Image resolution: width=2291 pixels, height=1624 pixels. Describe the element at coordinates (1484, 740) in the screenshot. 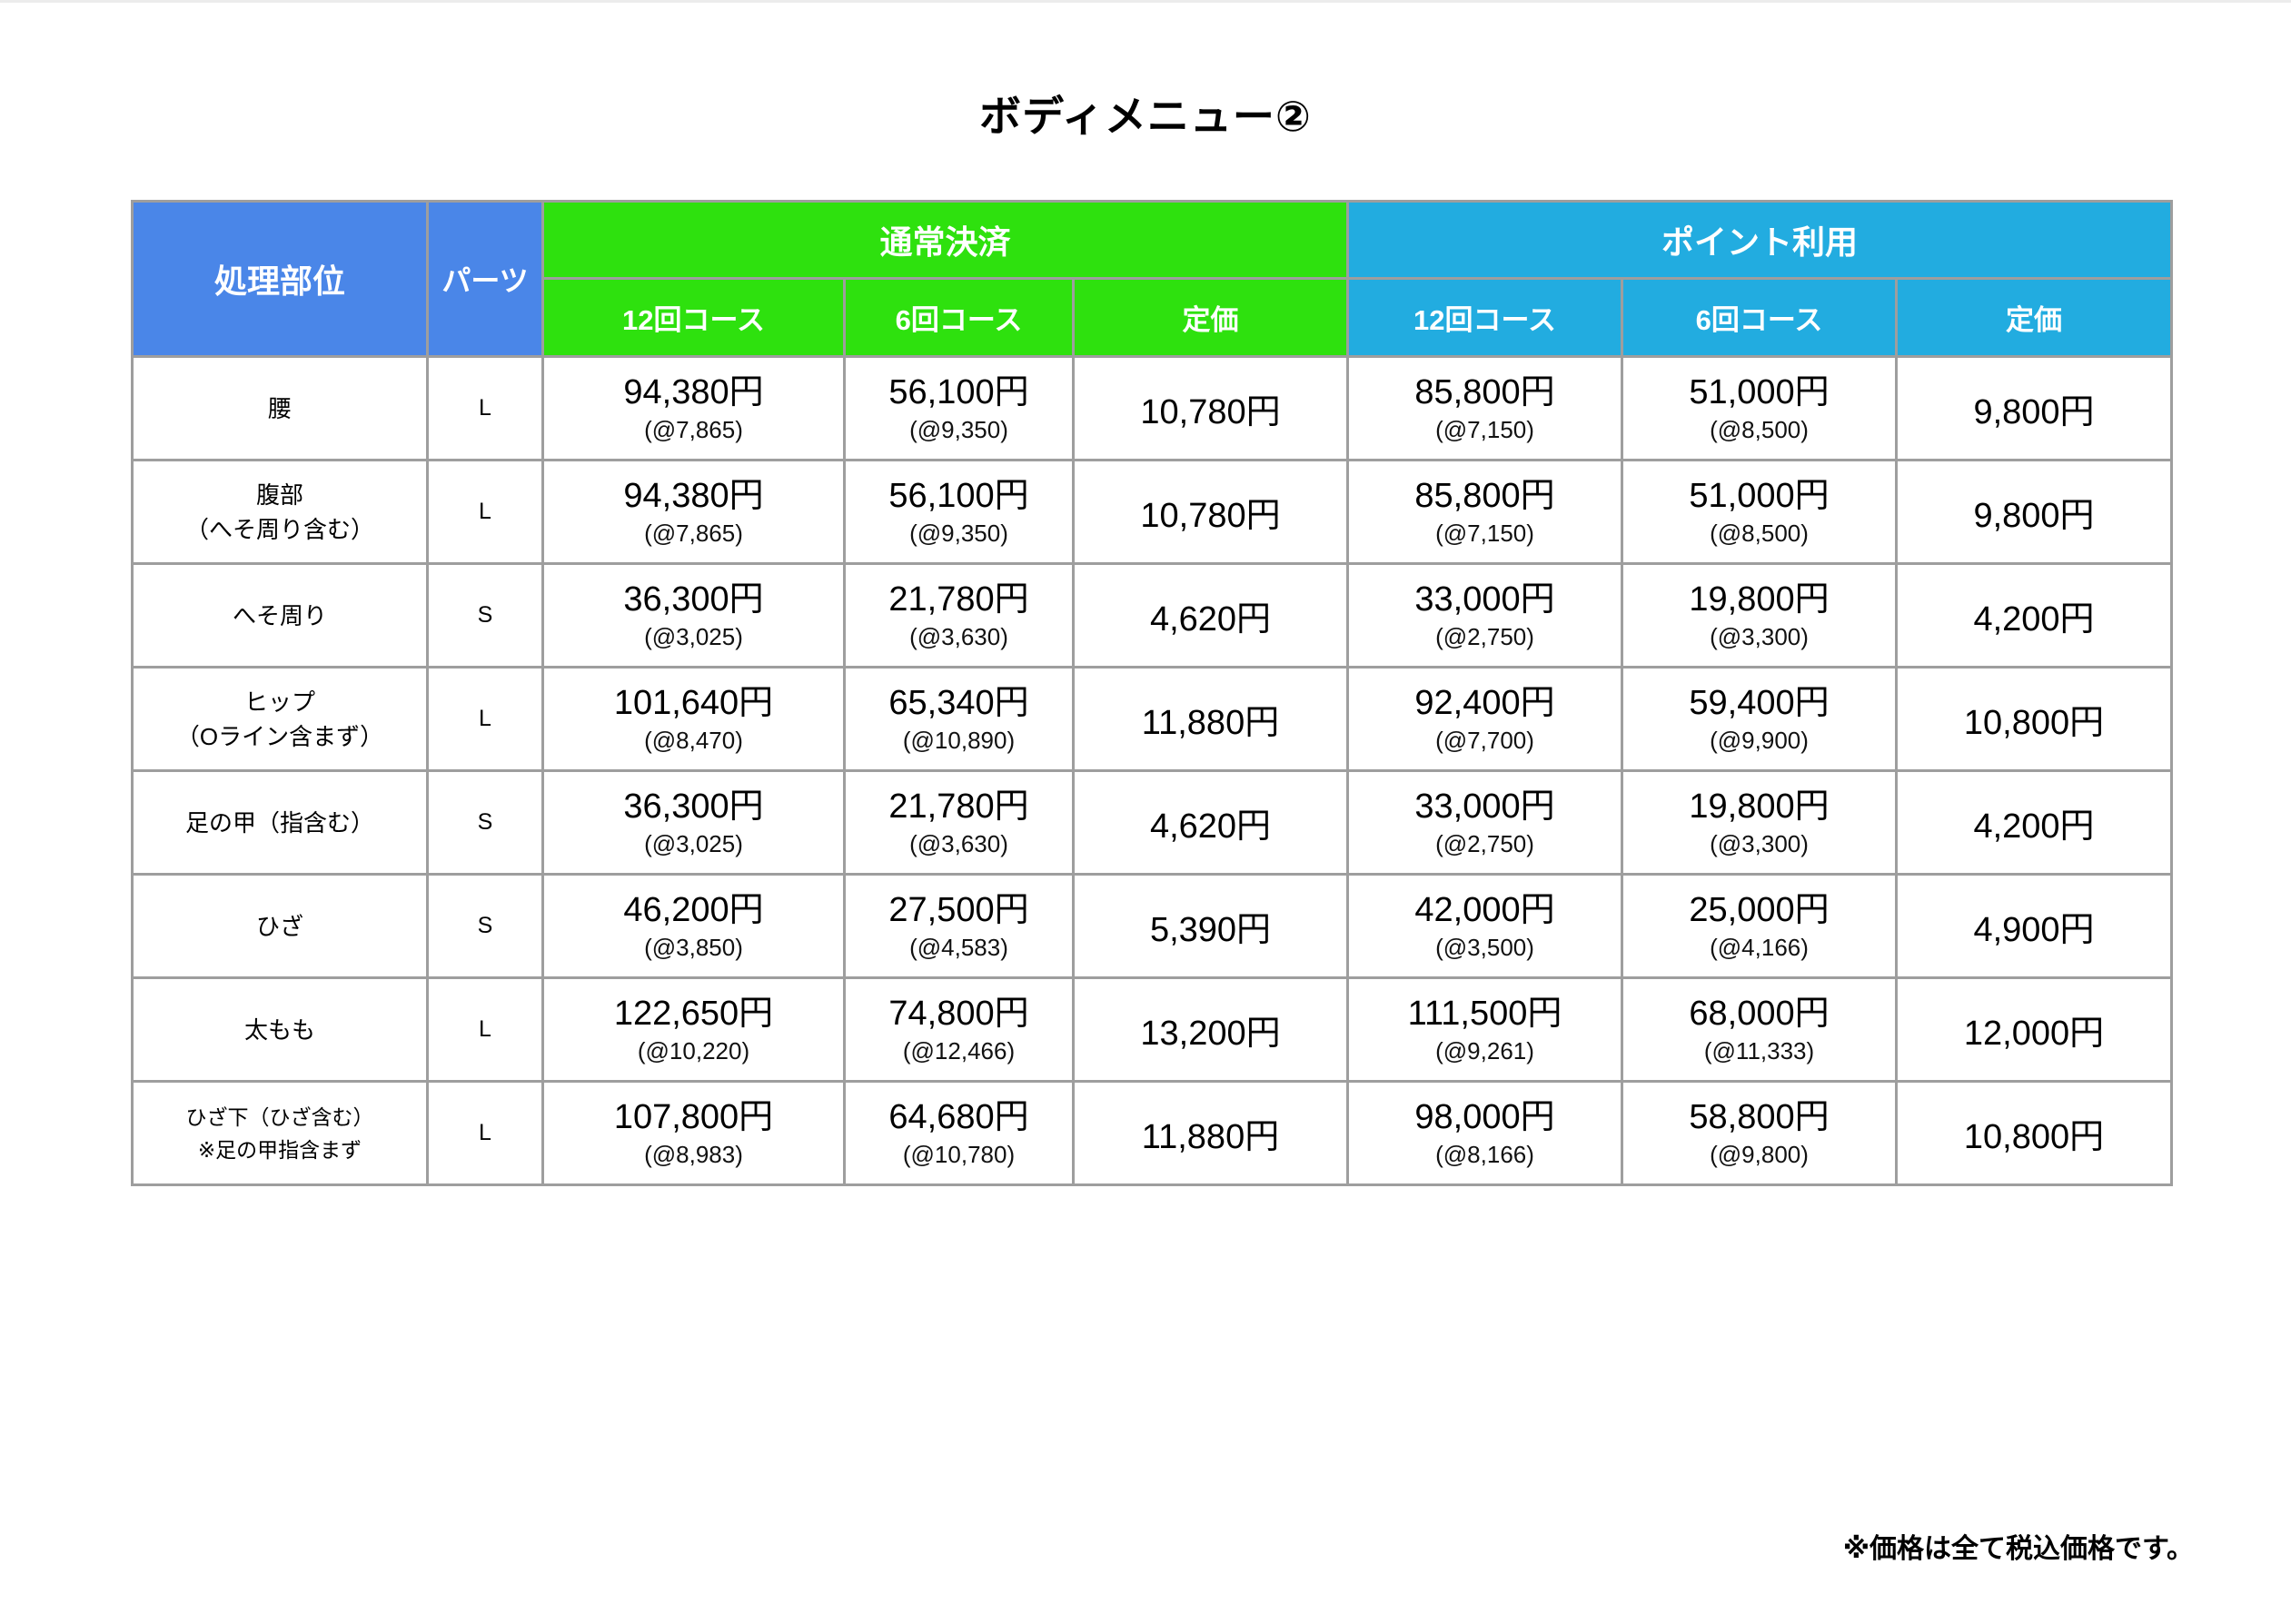

I see `unit-price: (@7,700)` at that location.